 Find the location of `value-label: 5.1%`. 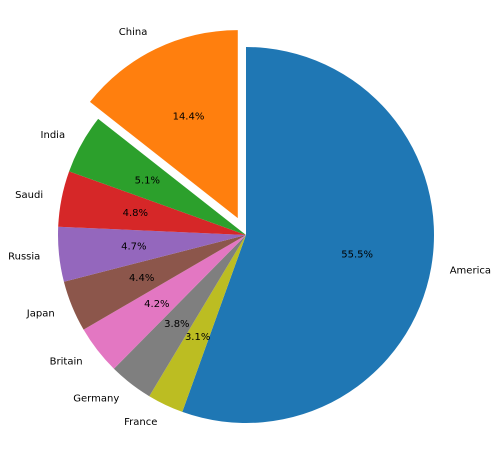

value-label: 5.1% is located at coordinates (147, 180).